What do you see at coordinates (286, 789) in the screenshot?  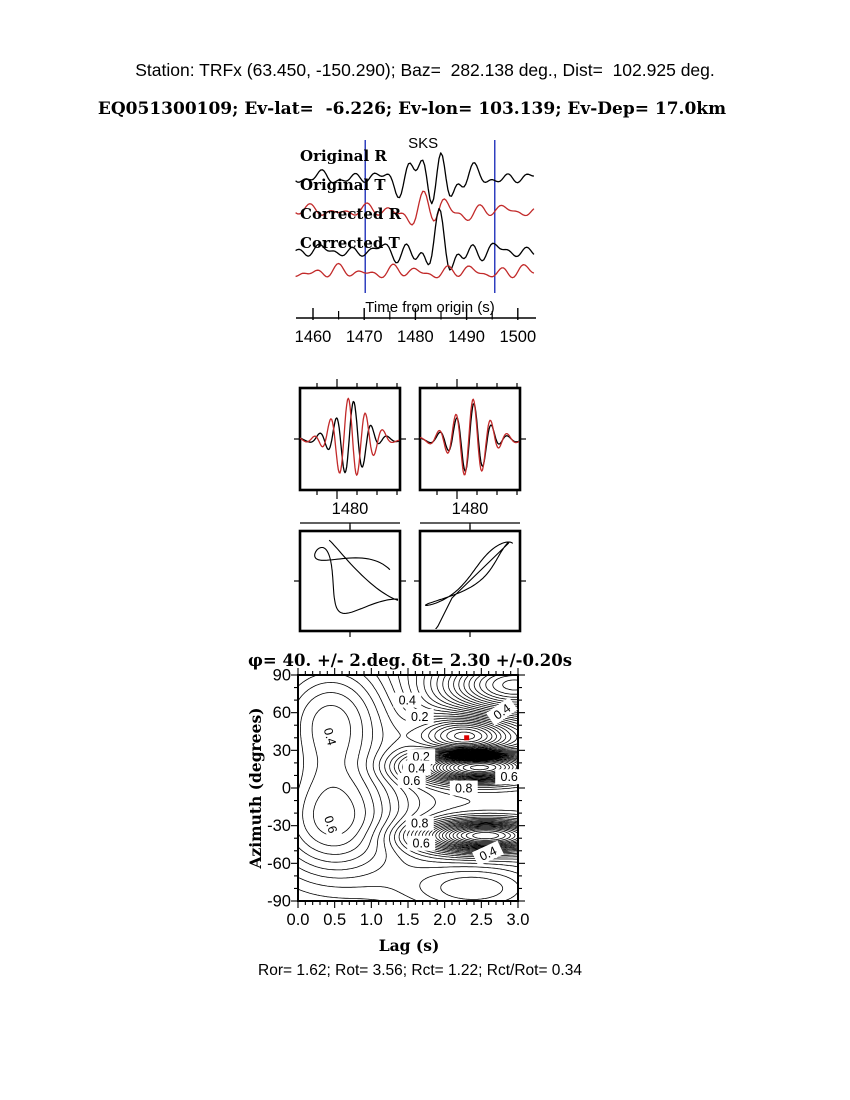 I see `azimuth-tick-label: 0` at bounding box center [286, 789].